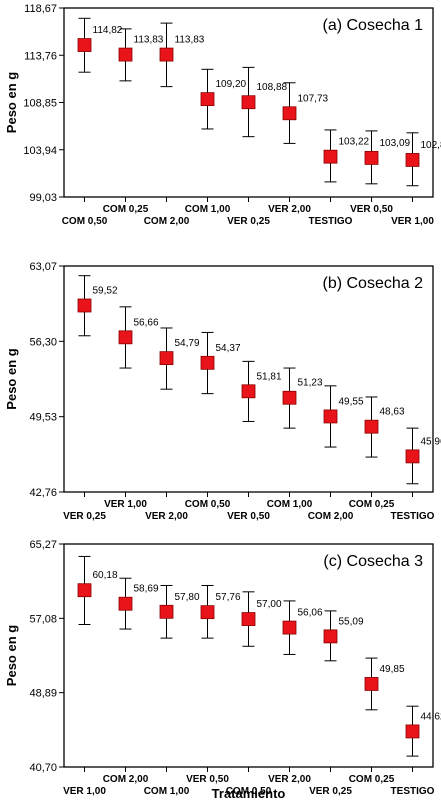  What do you see at coordinates (431, 716) in the screenshot?
I see `data-value-label: 44,62` at bounding box center [431, 716].